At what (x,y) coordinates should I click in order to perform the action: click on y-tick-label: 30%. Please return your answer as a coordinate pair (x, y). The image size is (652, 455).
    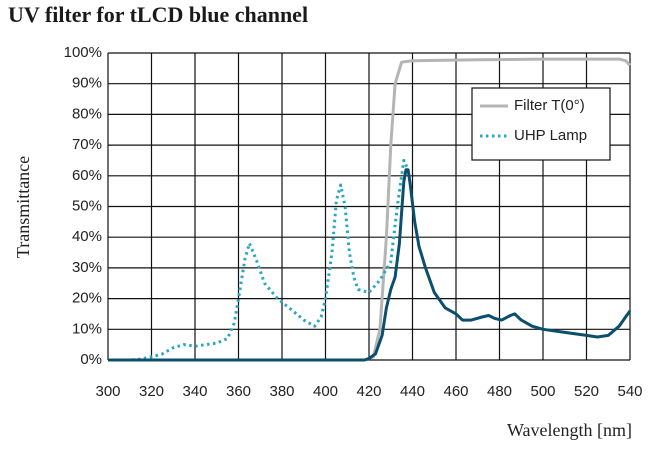
    Looking at the image, I should click on (87, 267).